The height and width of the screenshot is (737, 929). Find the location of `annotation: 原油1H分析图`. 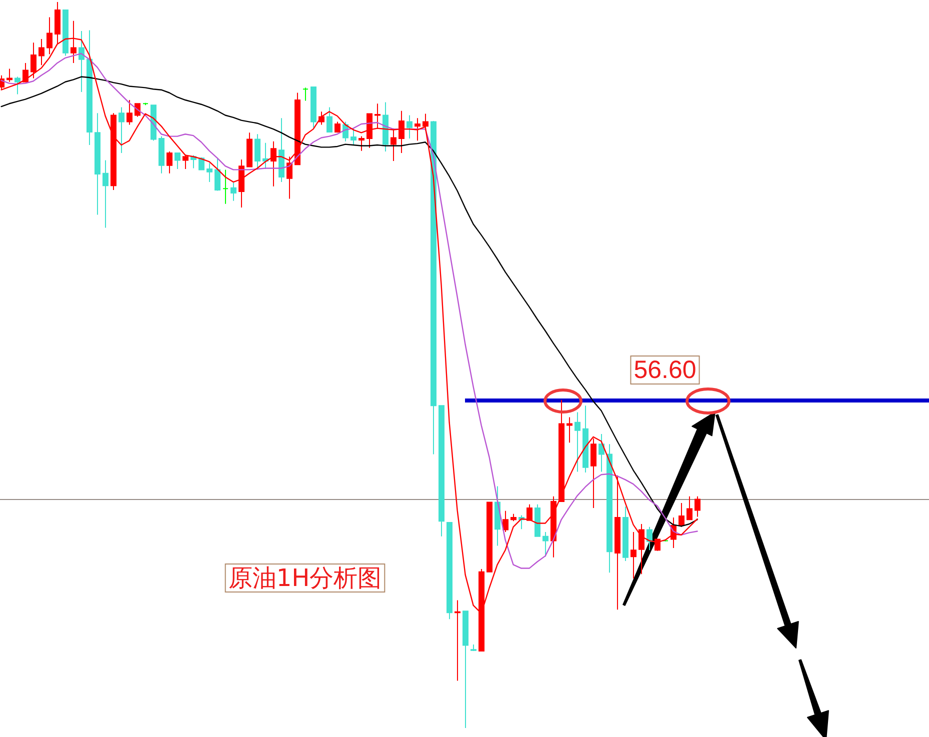

annotation: 原油1H分析图 is located at coordinates (305, 578).